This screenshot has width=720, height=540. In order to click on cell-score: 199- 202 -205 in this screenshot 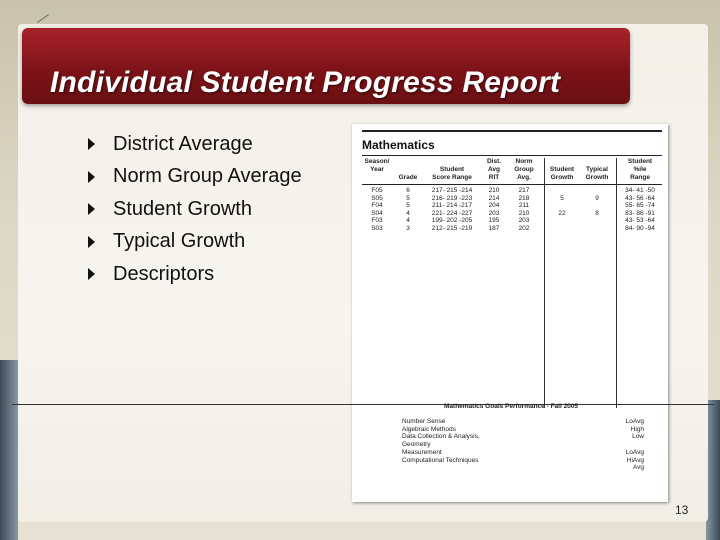, I will do `click(452, 221)`.